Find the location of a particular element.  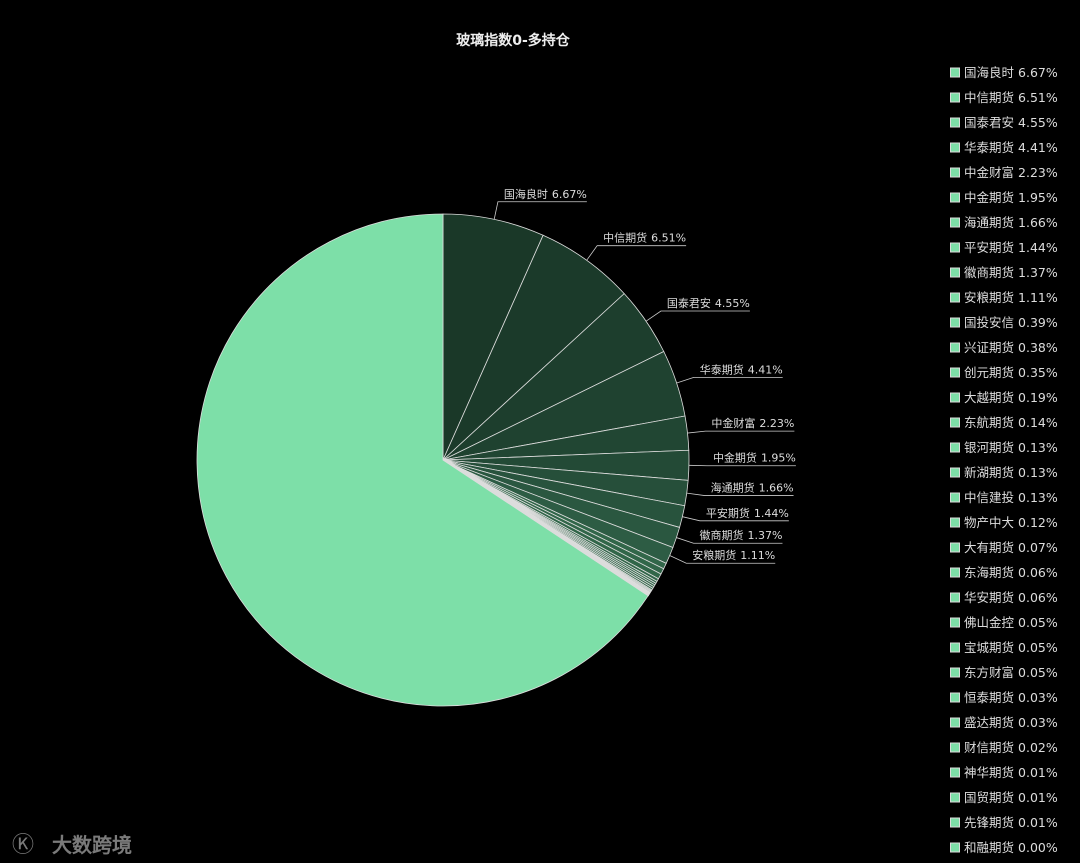

legend-value: 1.11% is located at coordinates (1038, 297).